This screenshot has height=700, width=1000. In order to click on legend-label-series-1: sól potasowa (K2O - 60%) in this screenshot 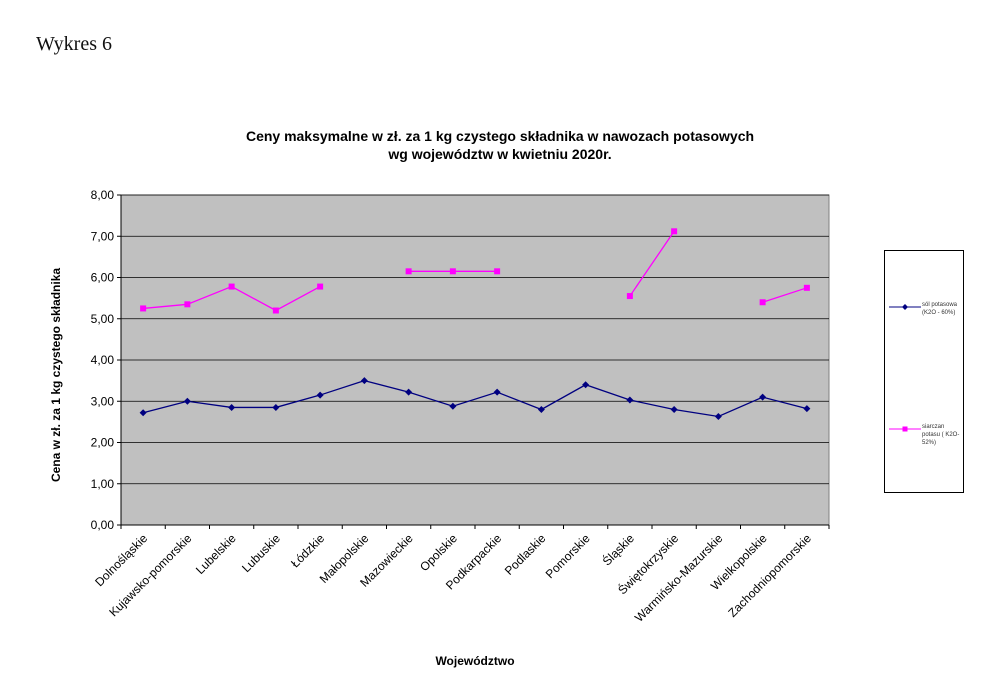, I will do `click(940, 309)`.